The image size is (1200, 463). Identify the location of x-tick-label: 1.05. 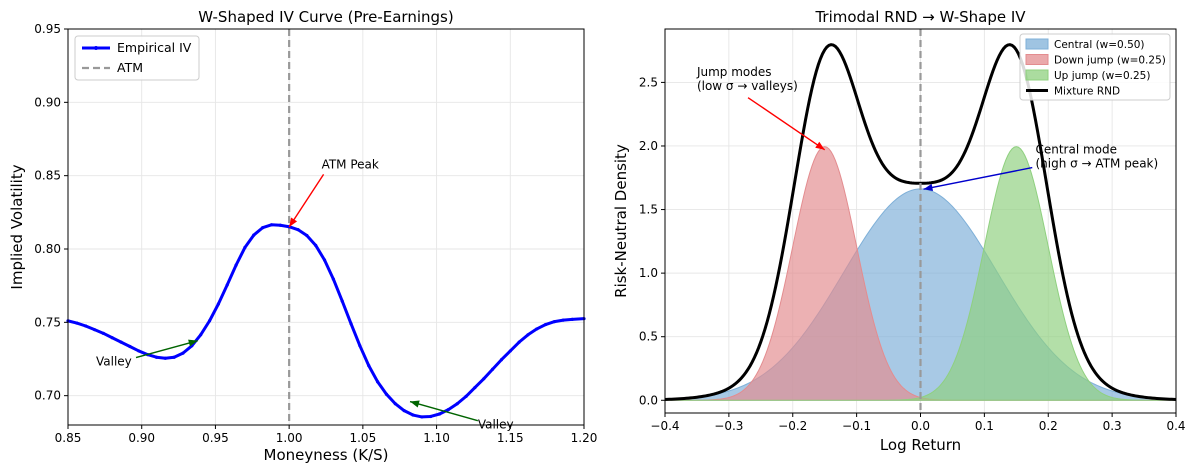
(362, 438).